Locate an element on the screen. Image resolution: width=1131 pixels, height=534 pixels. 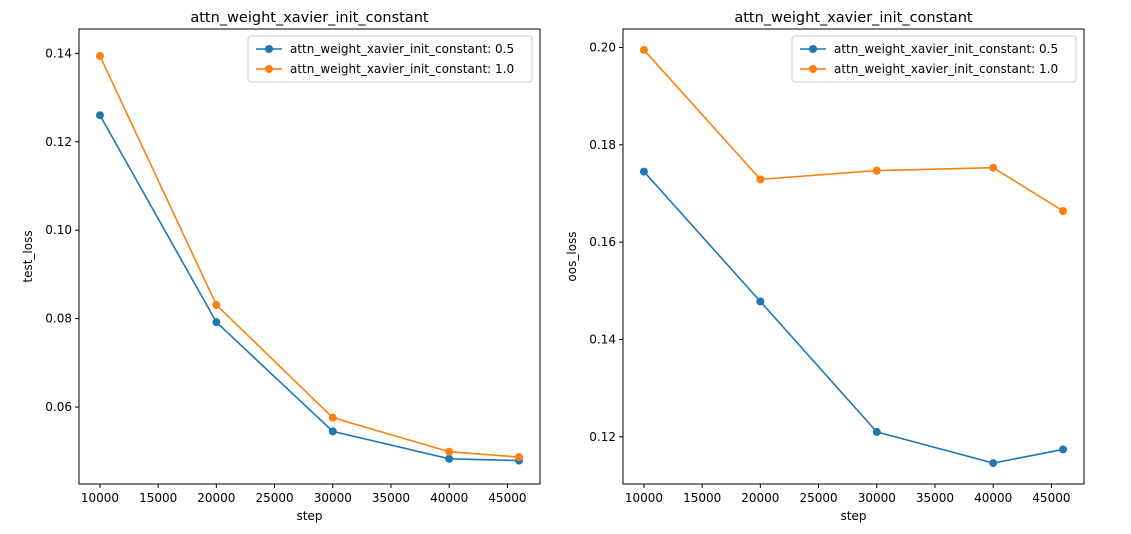
y-tick-label: 0.16 is located at coordinates (602, 242).